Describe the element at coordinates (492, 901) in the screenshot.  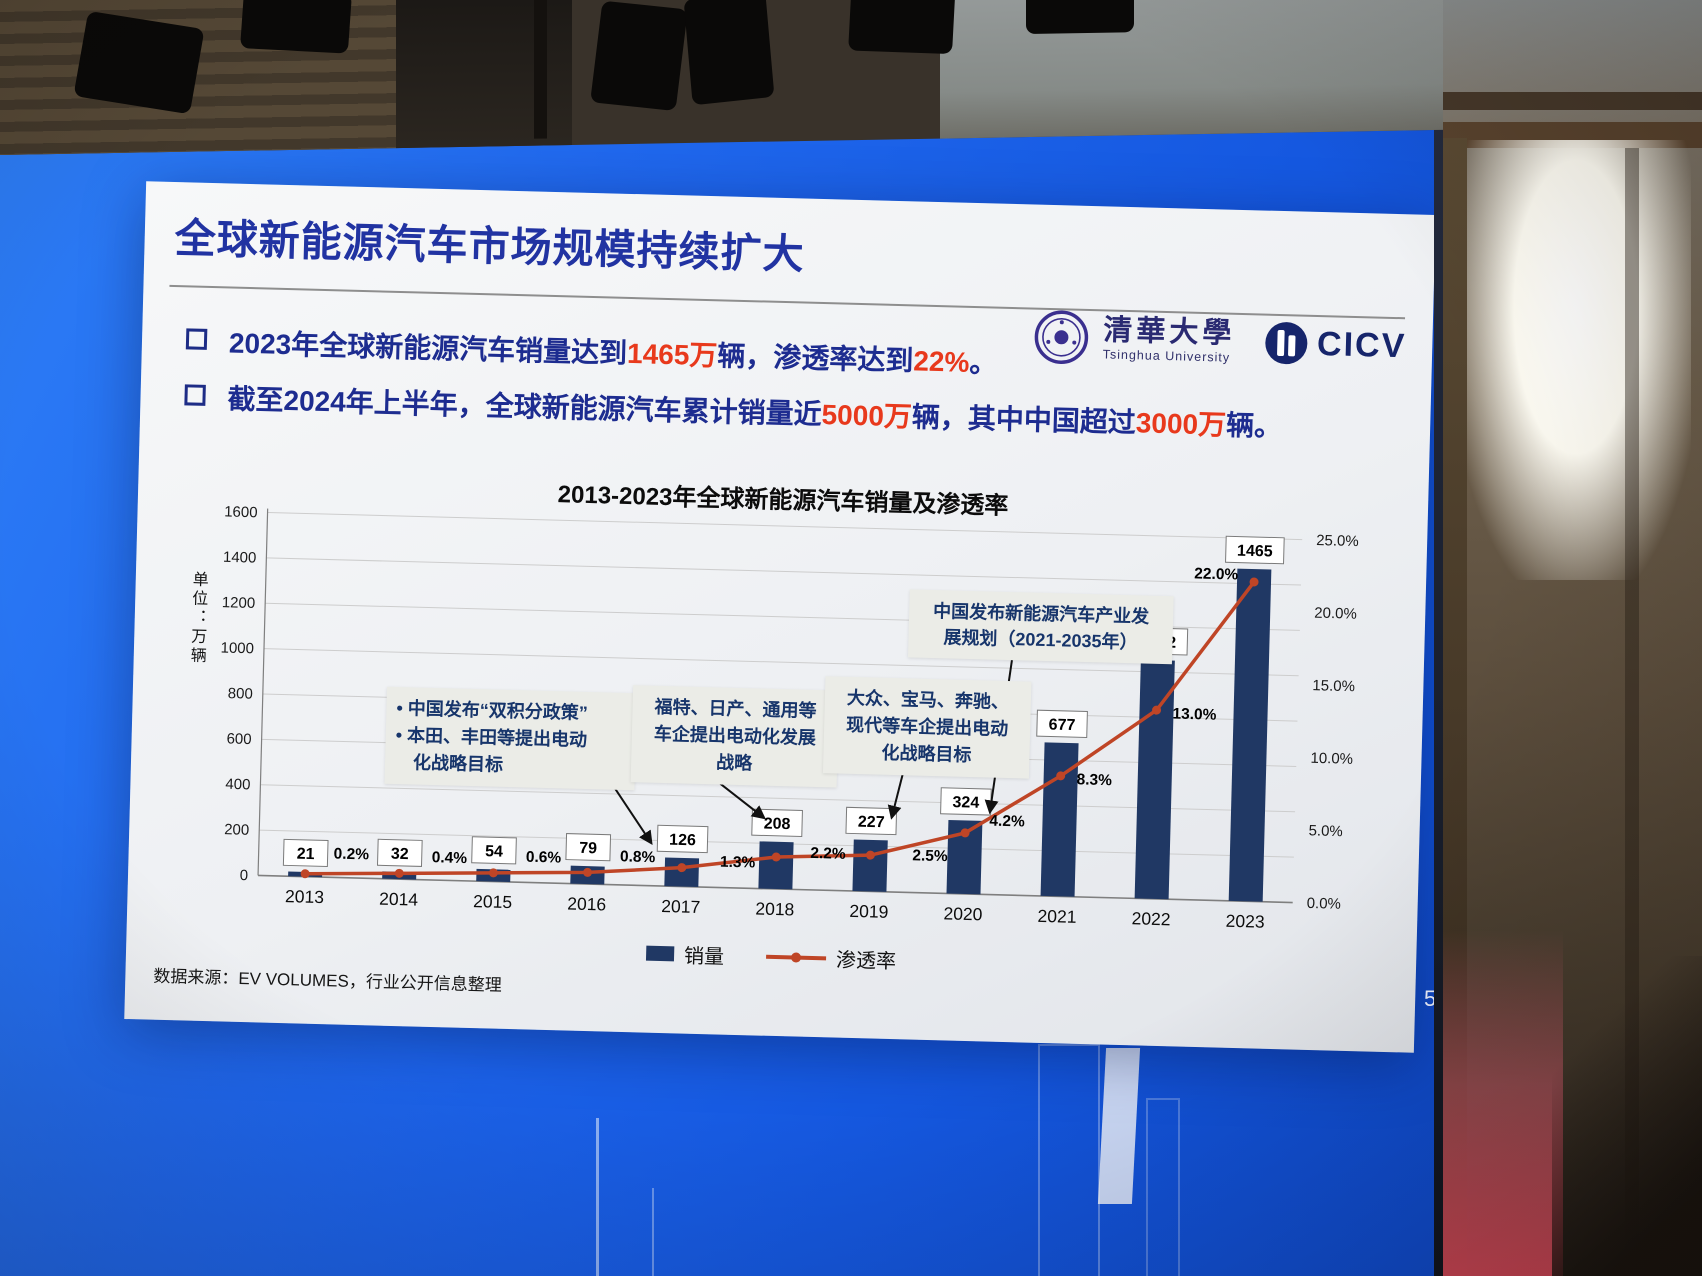
I see `svg-text: 2015` at that location.